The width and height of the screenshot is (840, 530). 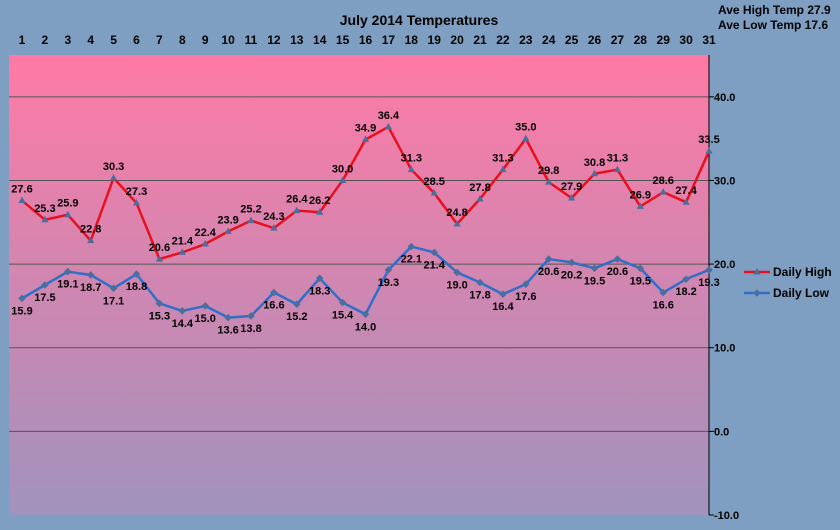 What do you see at coordinates (45, 40) in the screenshot?
I see `x-tick-label: 2` at bounding box center [45, 40].